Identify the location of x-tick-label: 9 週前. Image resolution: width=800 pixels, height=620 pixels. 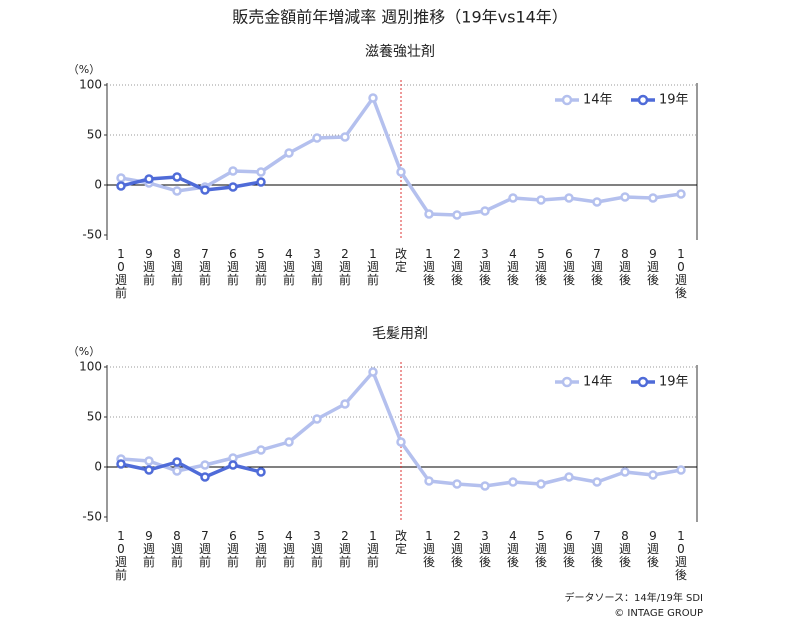
(149, 267).